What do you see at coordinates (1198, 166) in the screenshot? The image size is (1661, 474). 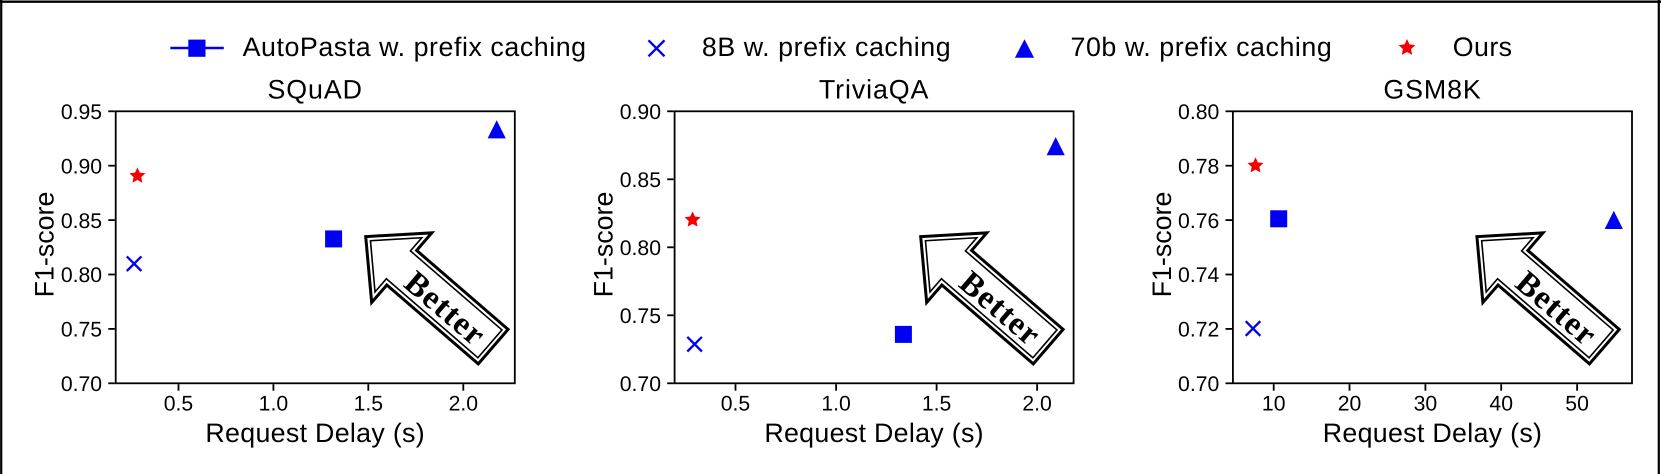 I see `svg-text: 0.78` at bounding box center [1198, 166].